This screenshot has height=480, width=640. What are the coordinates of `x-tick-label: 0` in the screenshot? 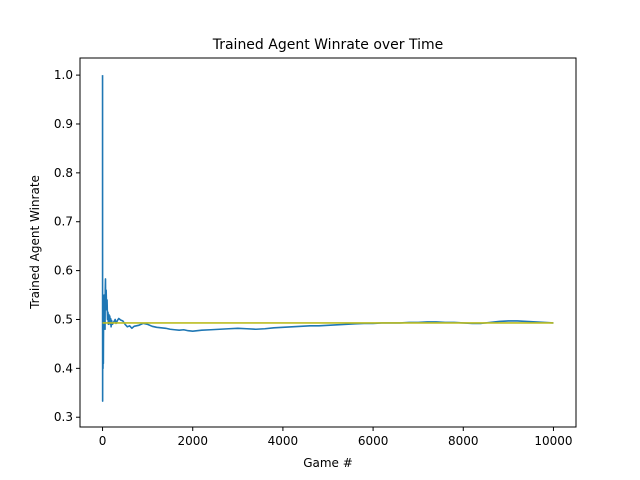 It's located at (103, 441).